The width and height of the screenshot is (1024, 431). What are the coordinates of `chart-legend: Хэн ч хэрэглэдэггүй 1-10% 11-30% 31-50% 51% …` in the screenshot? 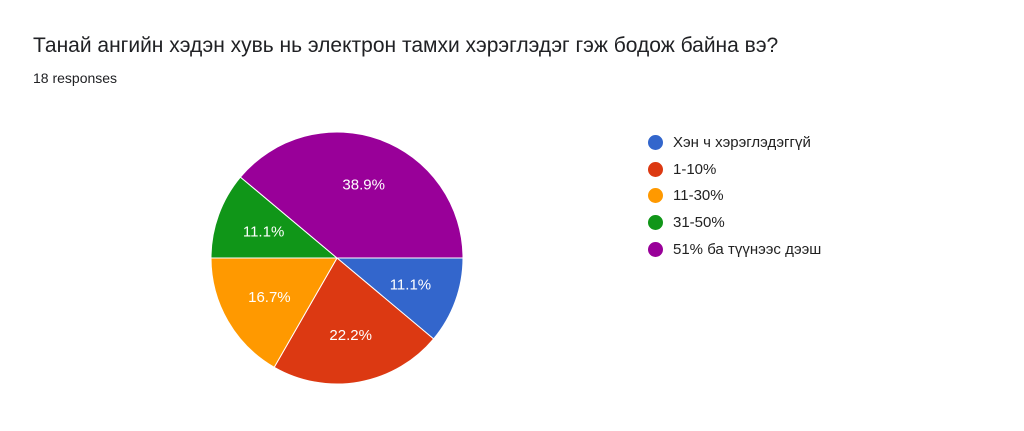 It's located at (734, 195).